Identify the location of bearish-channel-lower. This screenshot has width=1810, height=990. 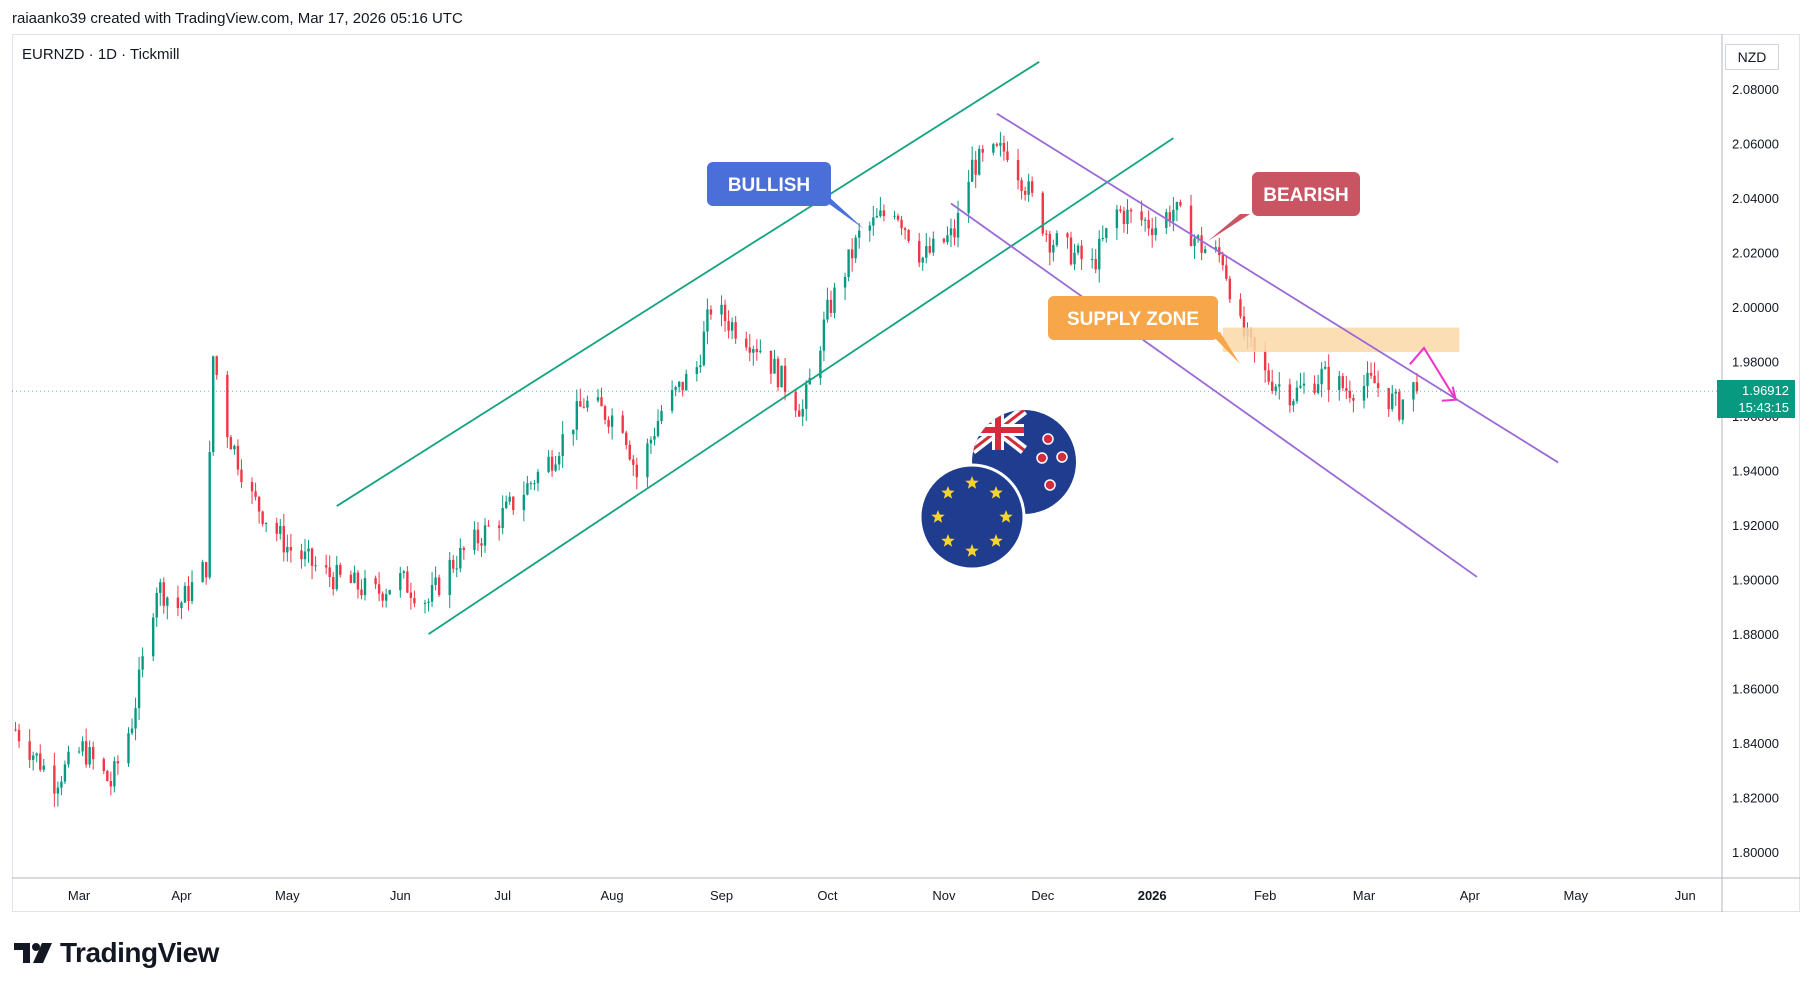
(1214, 390).